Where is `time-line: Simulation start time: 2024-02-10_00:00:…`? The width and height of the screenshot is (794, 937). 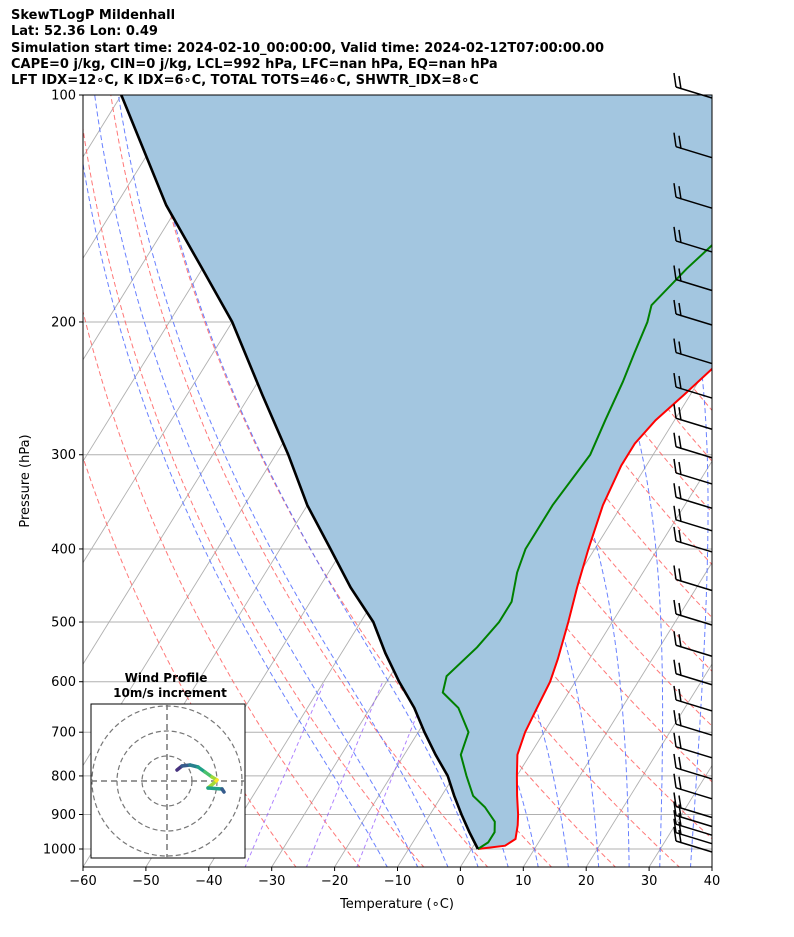
time-line: Simulation start time: 2024-02-10_00:00:… is located at coordinates (307, 48).